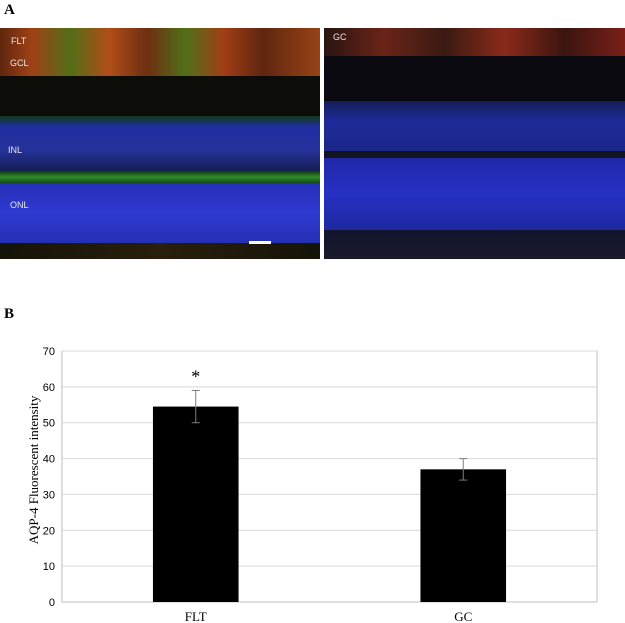 The height and width of the screenshot is (623, 625). I want to click on y-tick-label: 20, so click(49, 531).